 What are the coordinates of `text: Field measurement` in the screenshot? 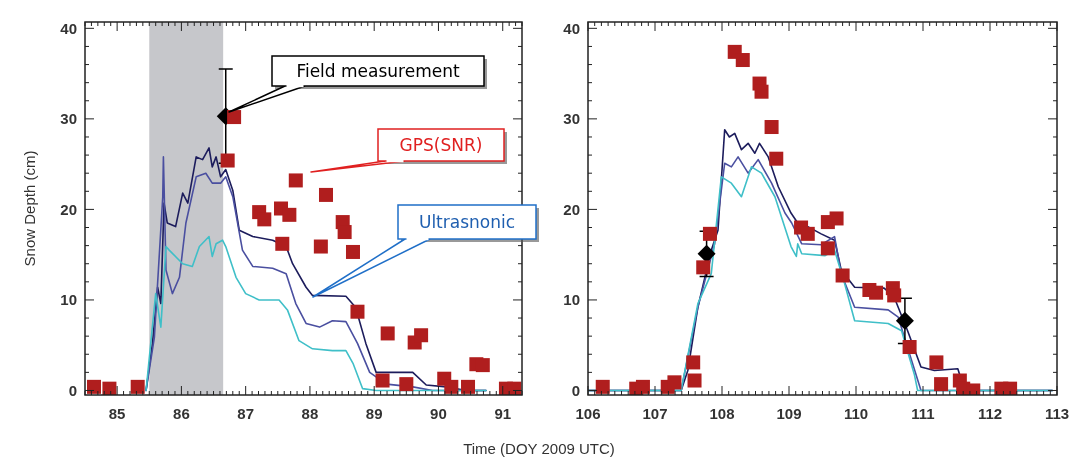 It's located at (378, 70).